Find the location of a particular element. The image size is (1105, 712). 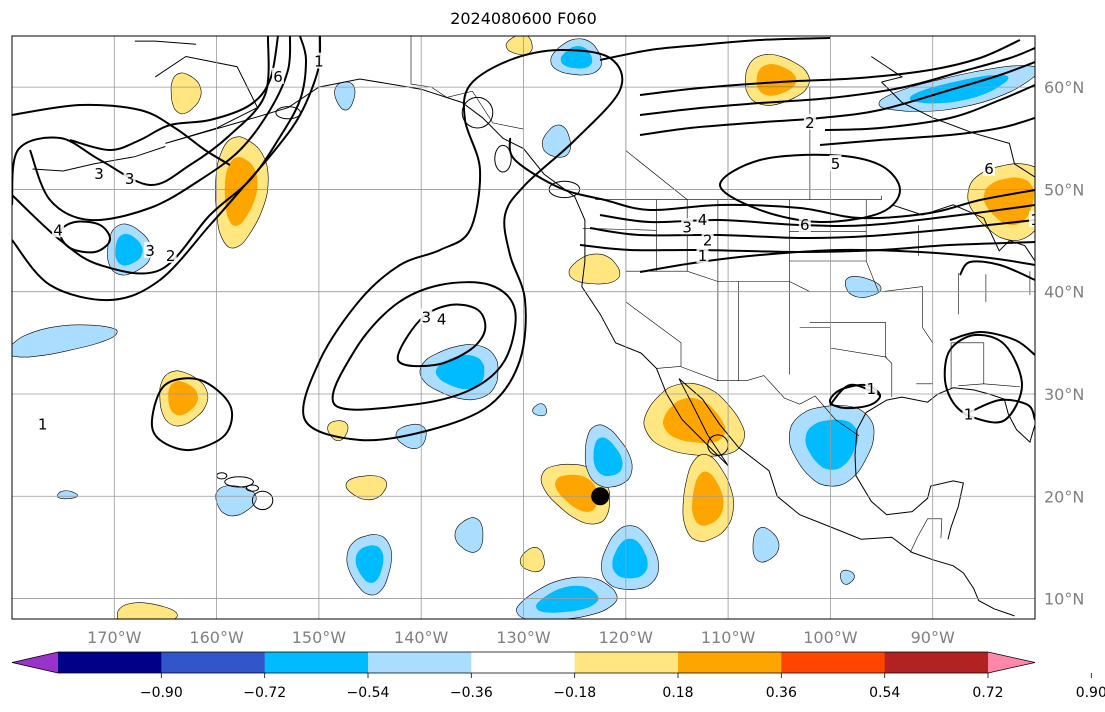

colorbar-extend-high is located at coordinates (1011, 662).